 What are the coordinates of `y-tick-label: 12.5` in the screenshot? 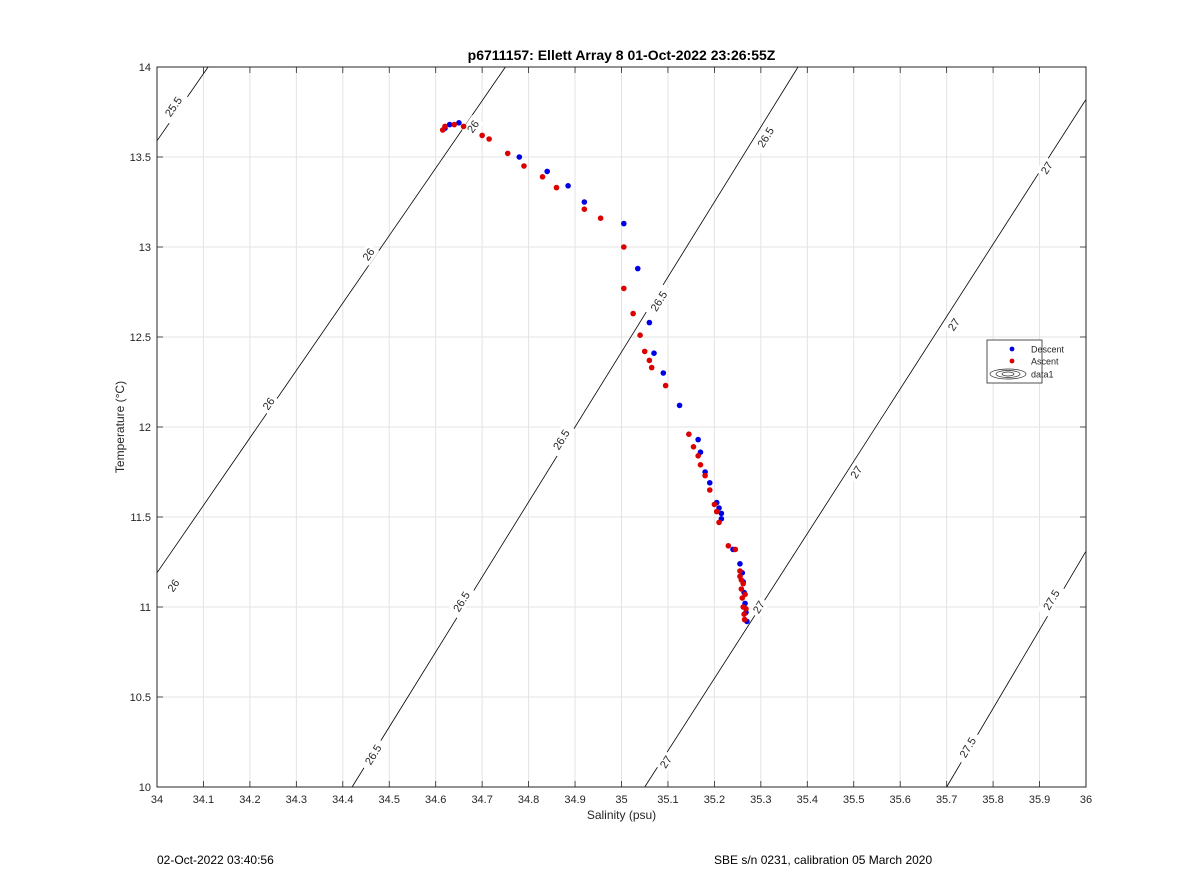 It's located at (140, 338).